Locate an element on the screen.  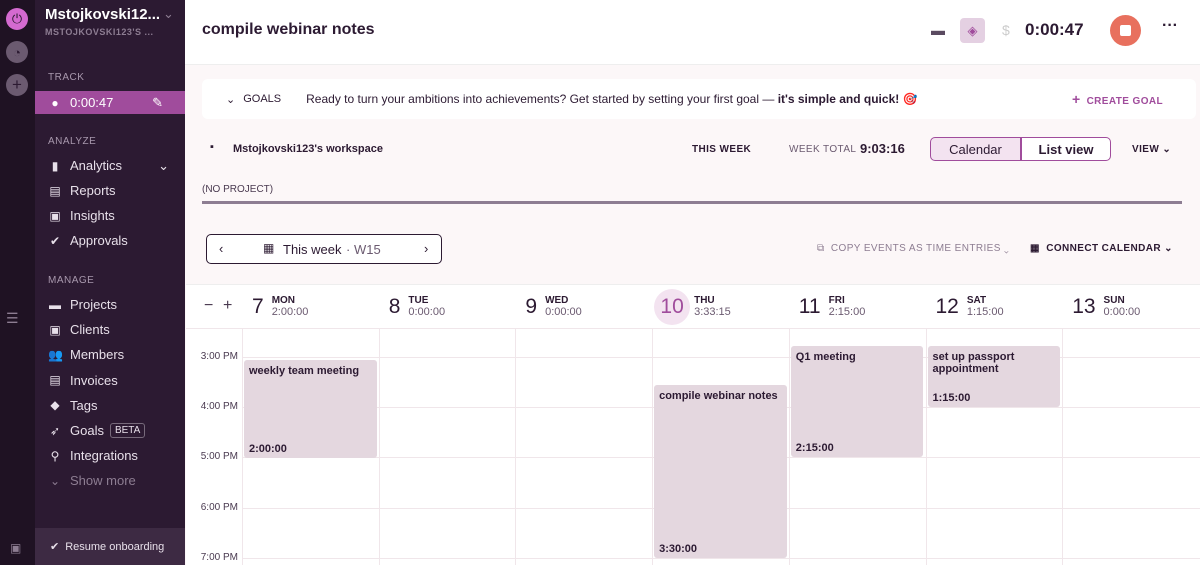
day-header-mon: 7 MON 2:00:00 is located at coordinates (280, 306).